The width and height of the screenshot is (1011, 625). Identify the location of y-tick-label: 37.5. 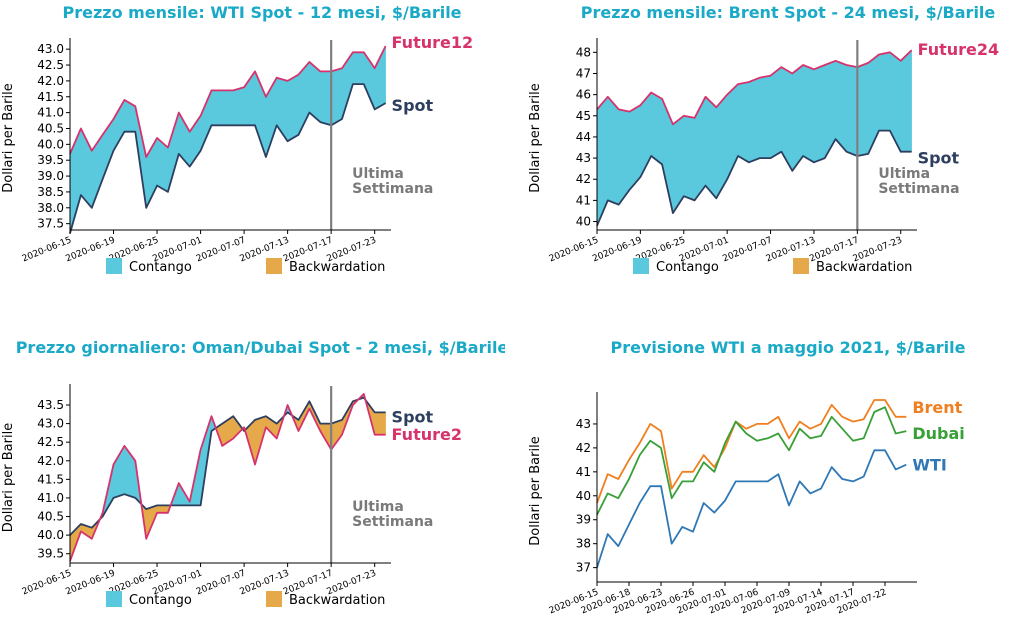
(50, 224).